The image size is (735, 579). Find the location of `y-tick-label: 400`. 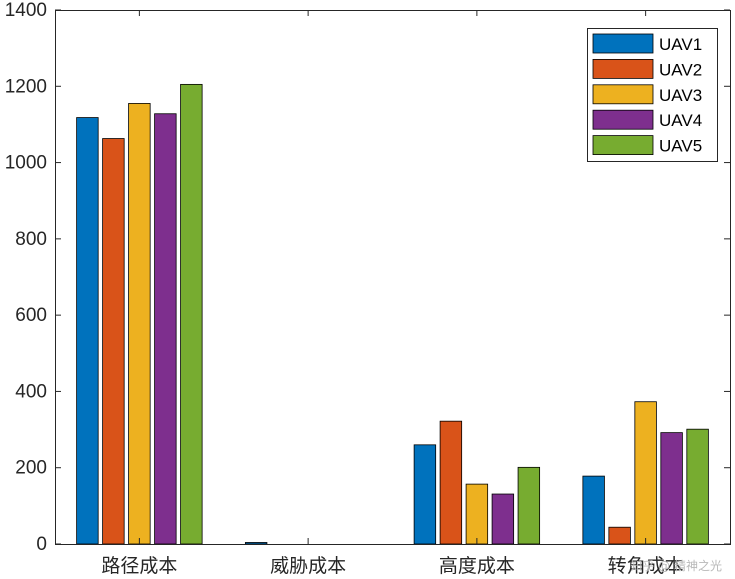

y-tick-label: 400 is located at coordinates (31, 391).